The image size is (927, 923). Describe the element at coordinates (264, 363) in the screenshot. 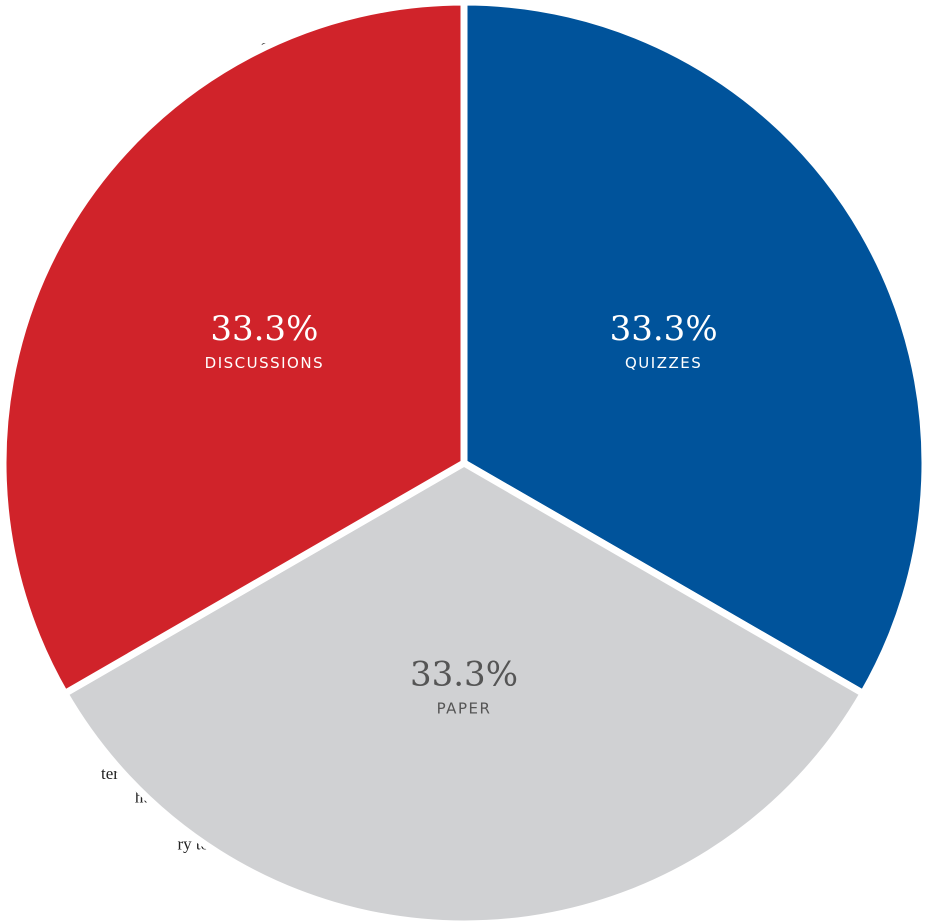

I see `slice-category-label: DISCUSSIONS` at that location.